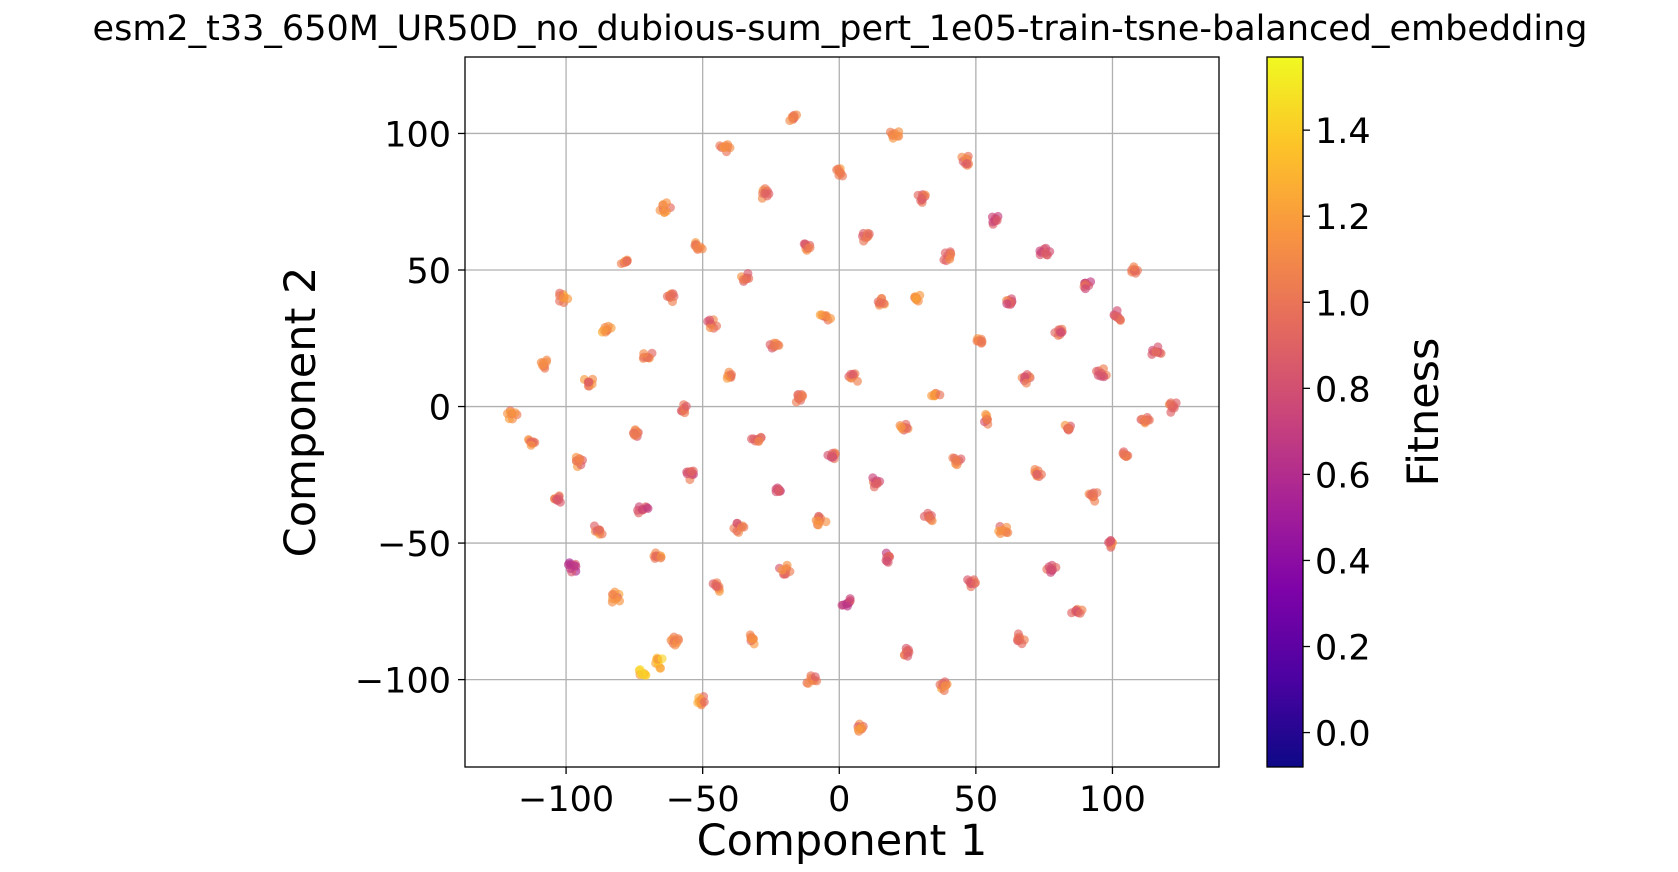 This screenshot has width=1678, height=872. Describe the element at coordinates (414, 545) in the screenshot. I see `y-tick-label: −50` at that location.